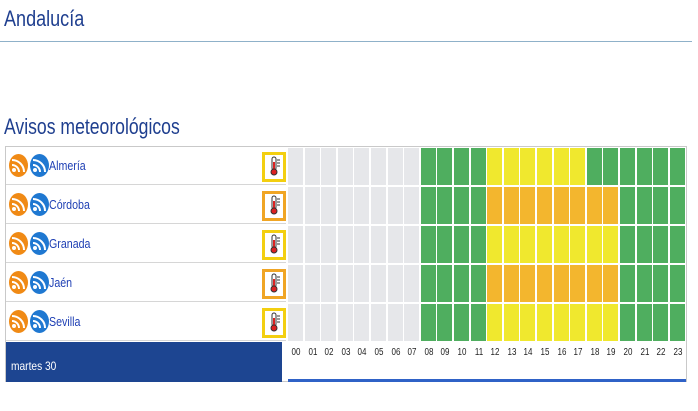 The image size is (698, 411). Describe the element at coordinates (70, 243) in the screenshot. I see `region-link-2: Granada` at that location.